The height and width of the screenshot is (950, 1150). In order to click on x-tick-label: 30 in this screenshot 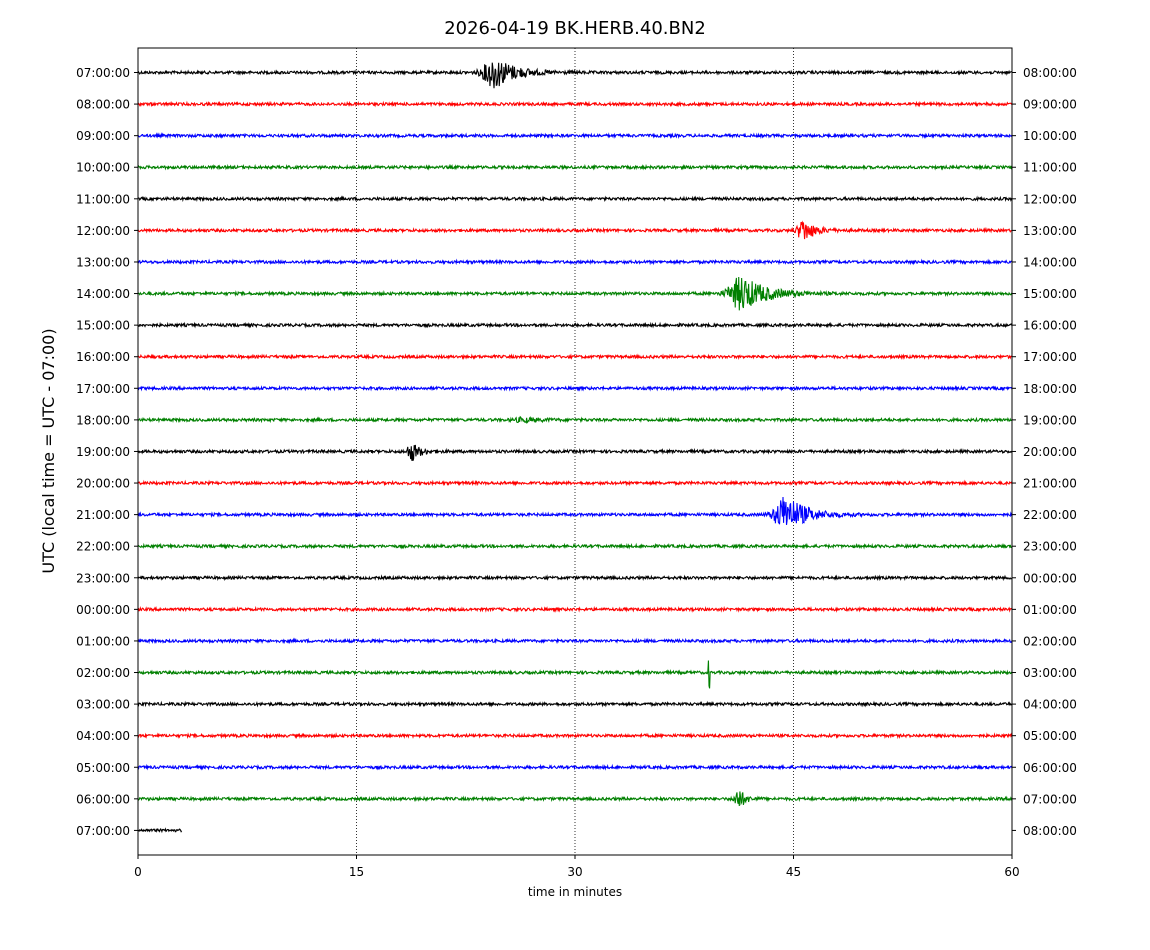, I will do `click(574, 872)`.